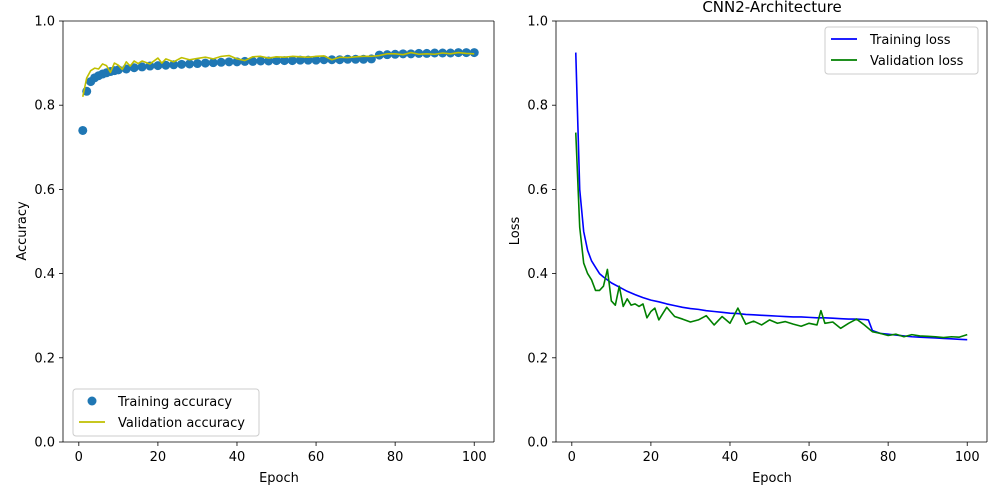 This screenshot has height=500, width=1000. I want to click on plot-area, so click(278, 91).